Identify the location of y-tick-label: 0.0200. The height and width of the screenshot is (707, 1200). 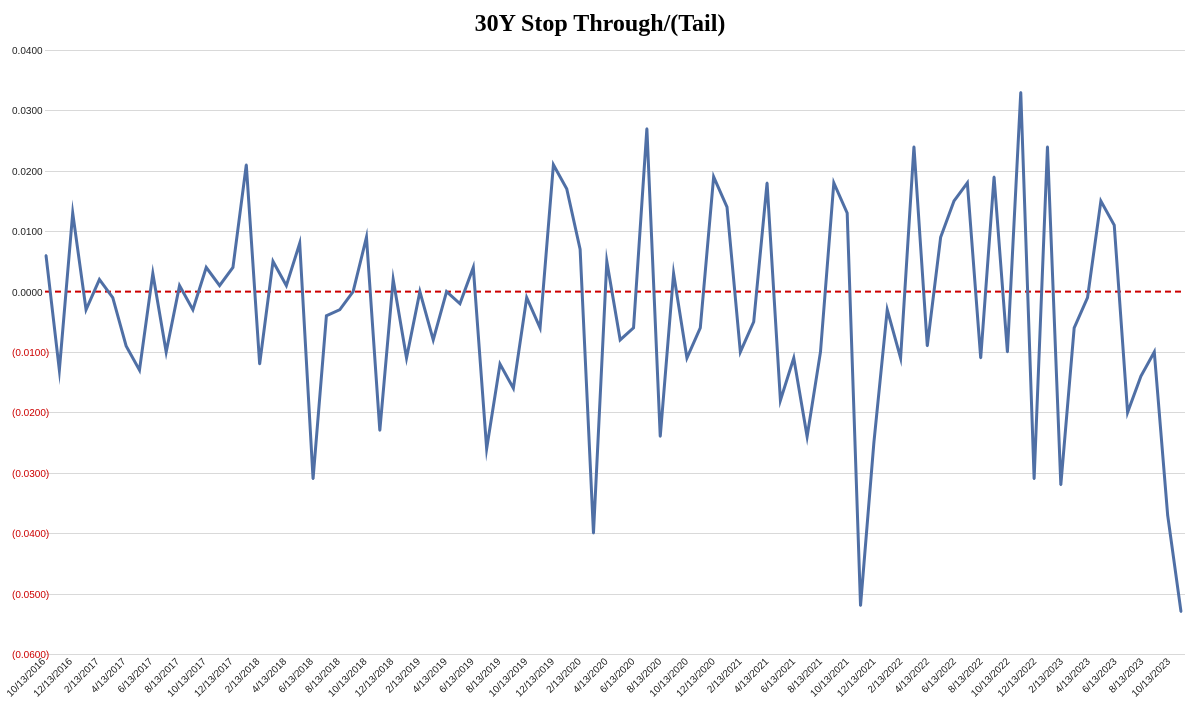
(27, 172).